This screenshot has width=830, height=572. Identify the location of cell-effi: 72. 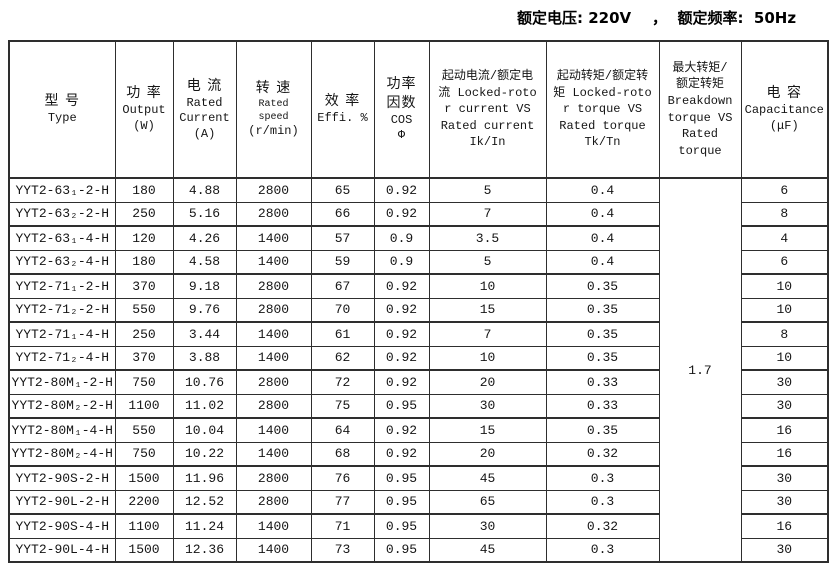
(342, 382).